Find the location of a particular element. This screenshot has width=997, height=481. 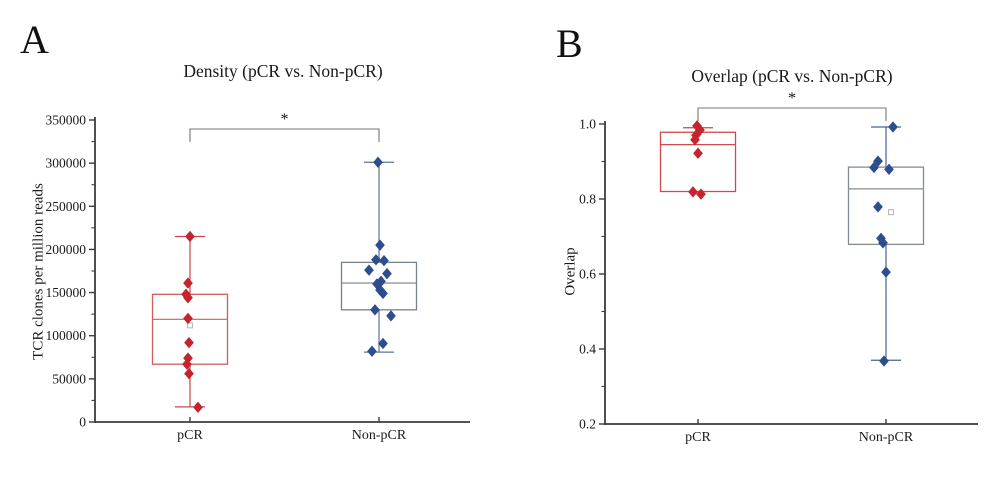

y-tick-label: 300000 is located at coordinates (66, 163).